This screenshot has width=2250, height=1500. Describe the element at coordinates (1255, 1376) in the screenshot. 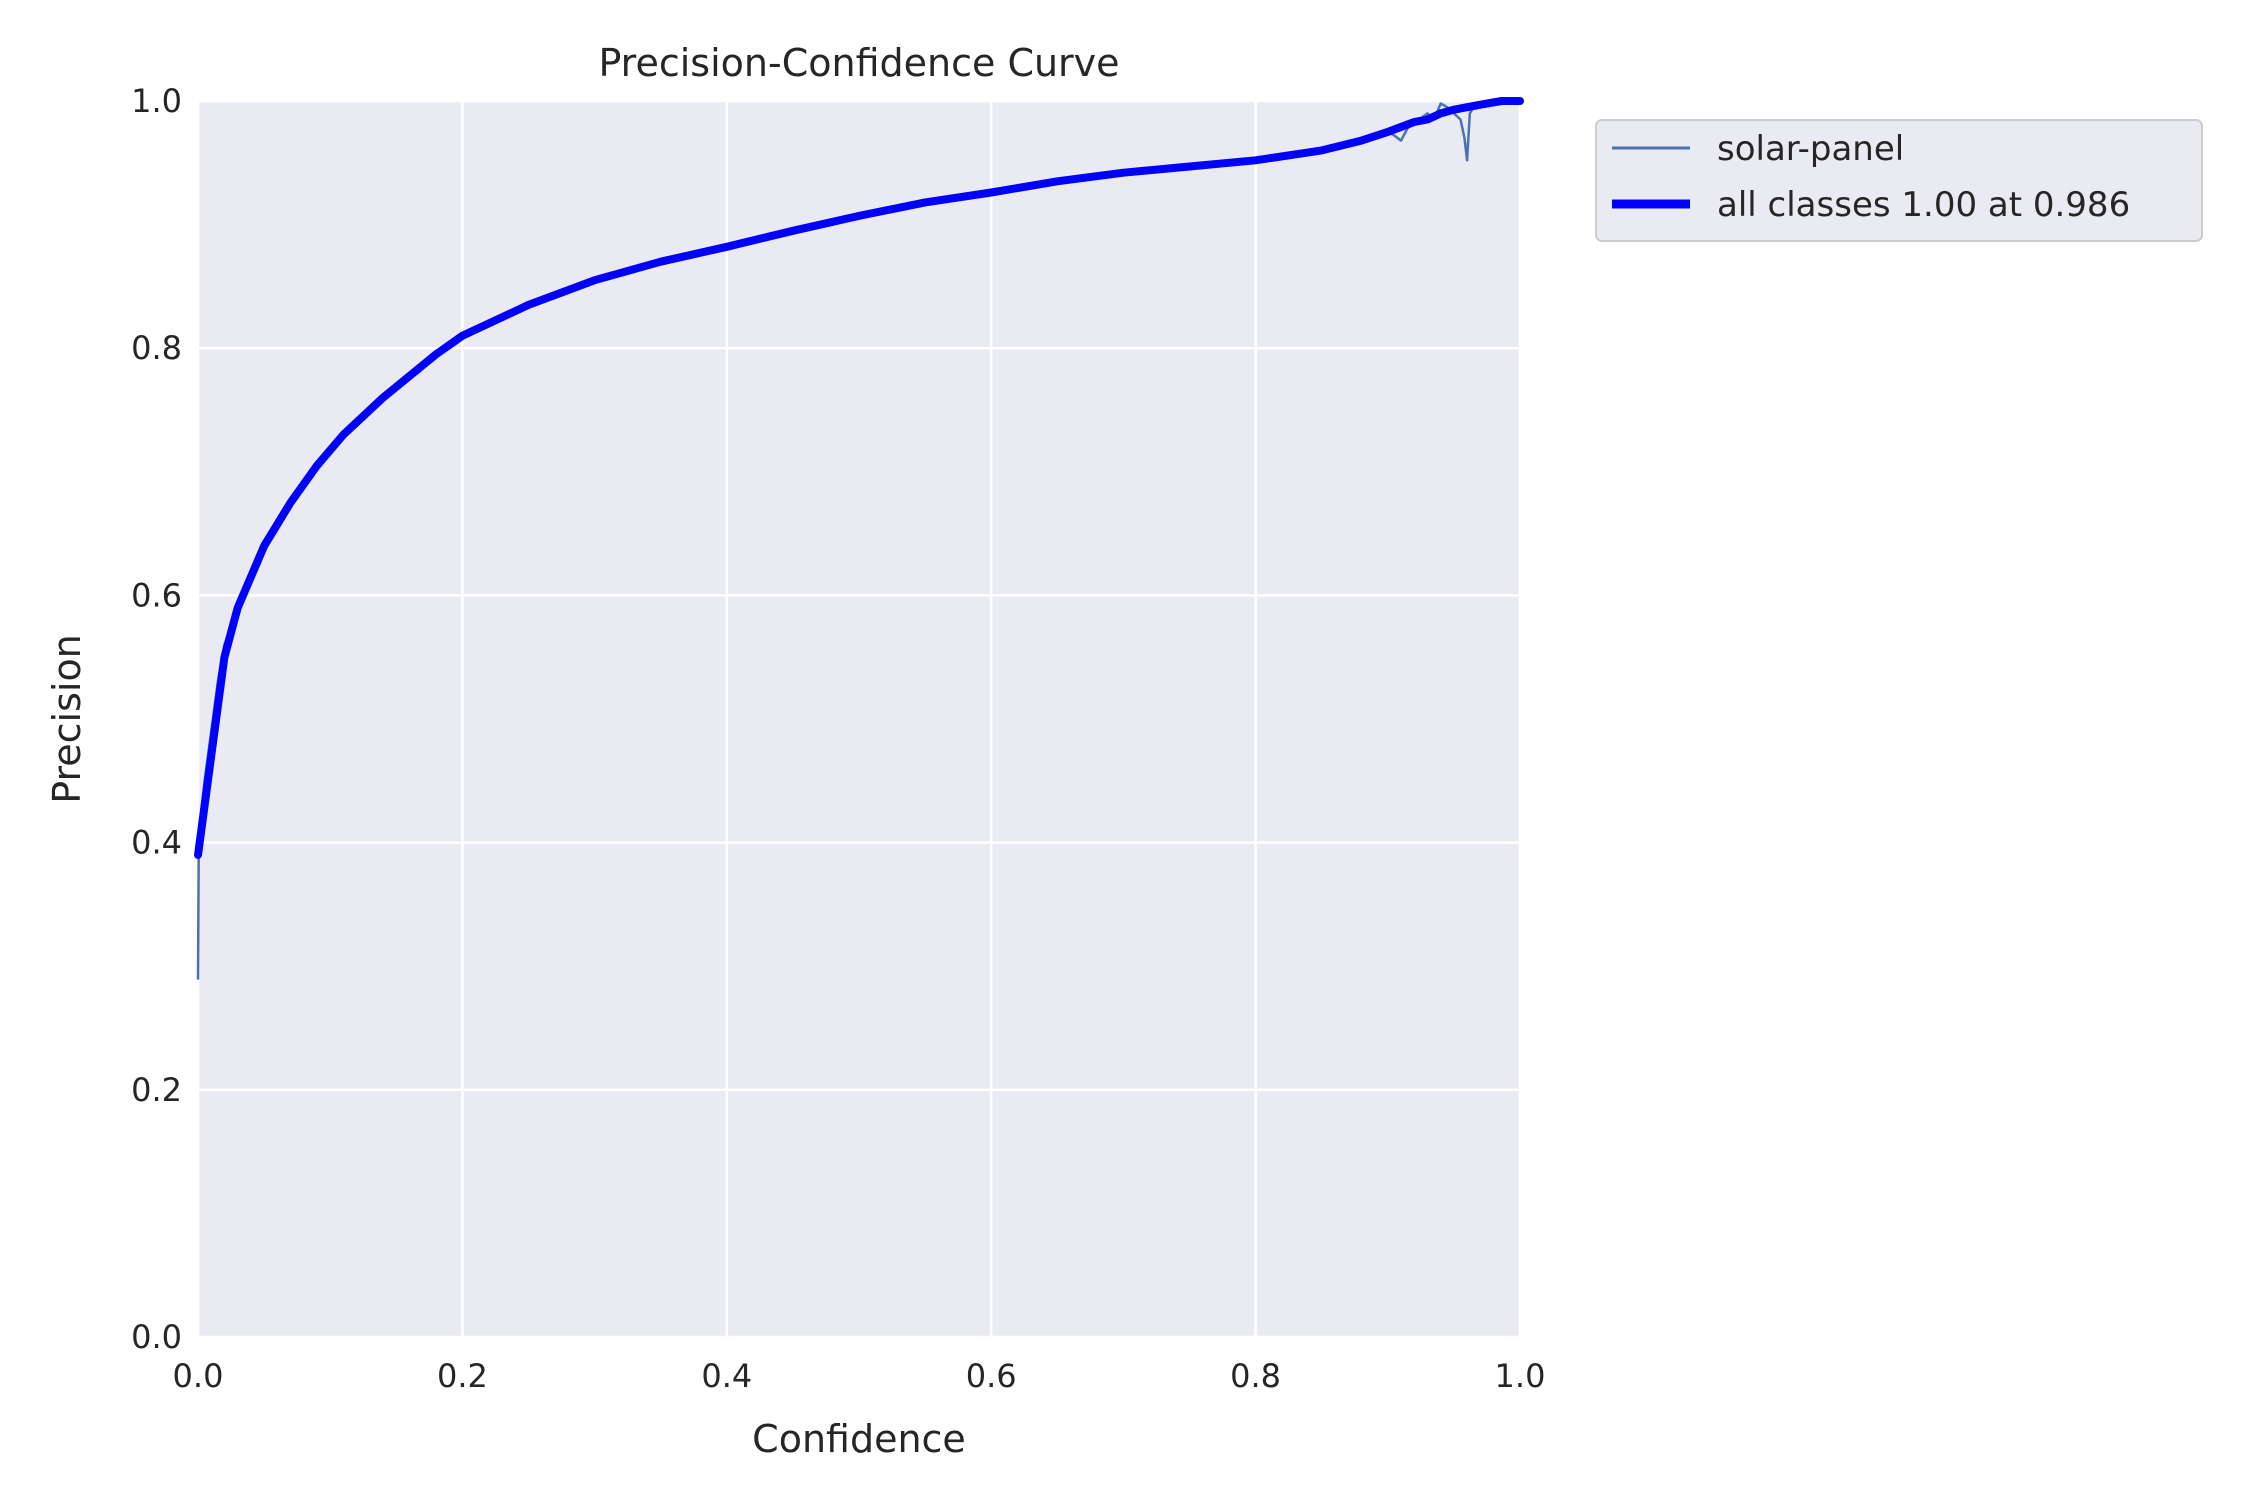

I see `x-tick-label: 0.8` at that location.